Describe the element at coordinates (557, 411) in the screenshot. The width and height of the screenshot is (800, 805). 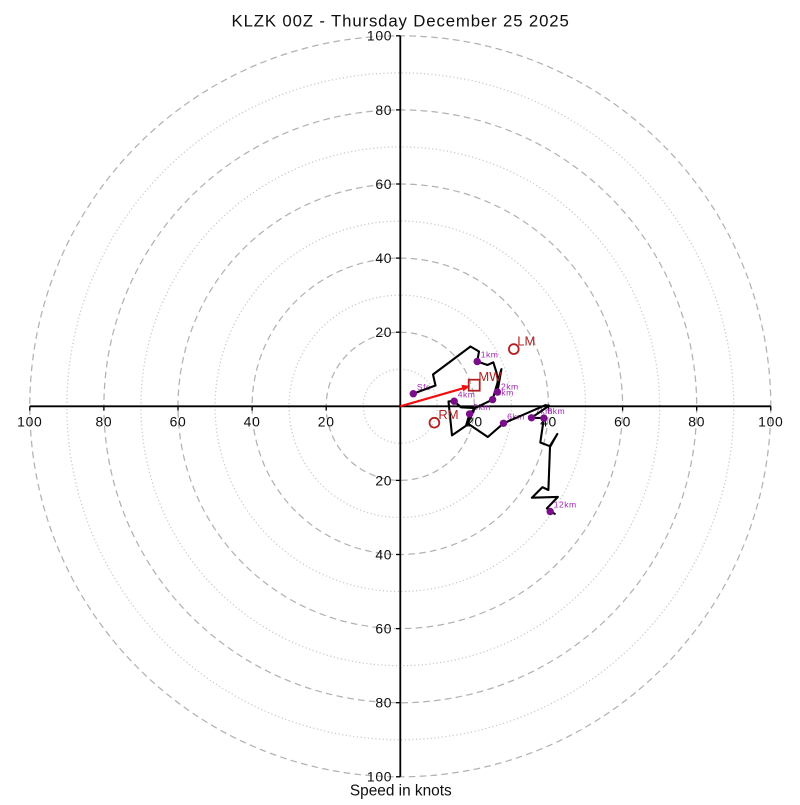
I see `svg-text: 8km` at that location.